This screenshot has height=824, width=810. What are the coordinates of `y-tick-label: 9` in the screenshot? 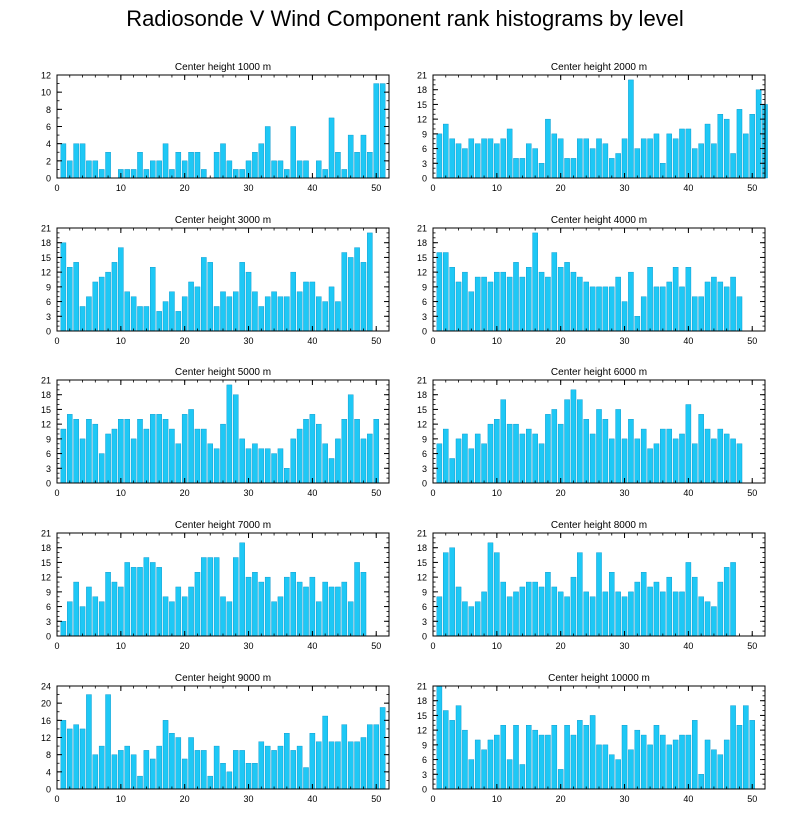 It's located at (424, 134).